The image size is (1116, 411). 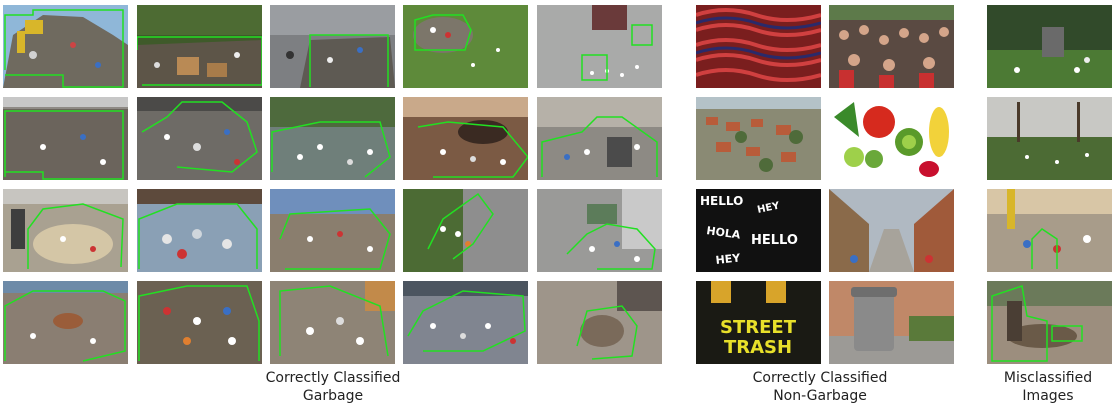 What do you see at coordinates (199, 230) in the screenshot?
I see `garbage-image-cans-pile` at bounding box center [199, 230].